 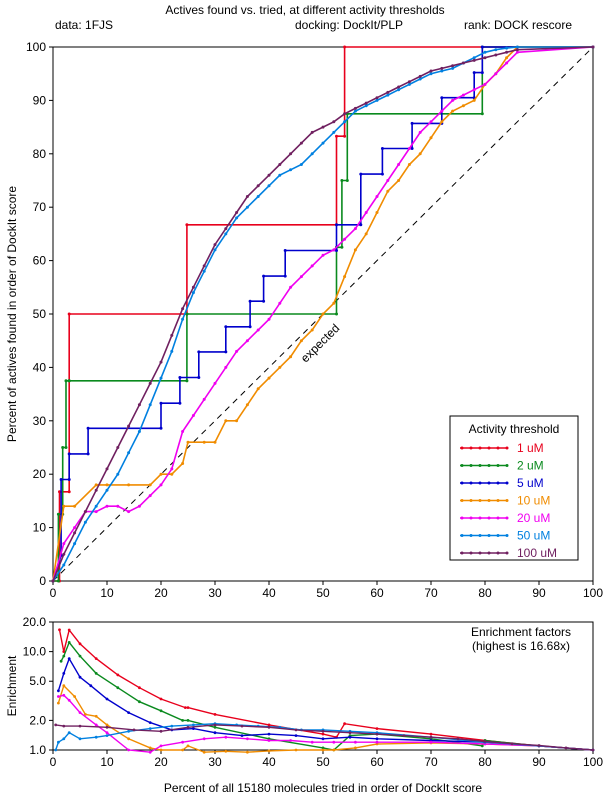 What do you see at coordinates (37, 750) in the screenshot?
I see `enrichment-y-tick-label: 1.0` at bounding box center [37, 750].